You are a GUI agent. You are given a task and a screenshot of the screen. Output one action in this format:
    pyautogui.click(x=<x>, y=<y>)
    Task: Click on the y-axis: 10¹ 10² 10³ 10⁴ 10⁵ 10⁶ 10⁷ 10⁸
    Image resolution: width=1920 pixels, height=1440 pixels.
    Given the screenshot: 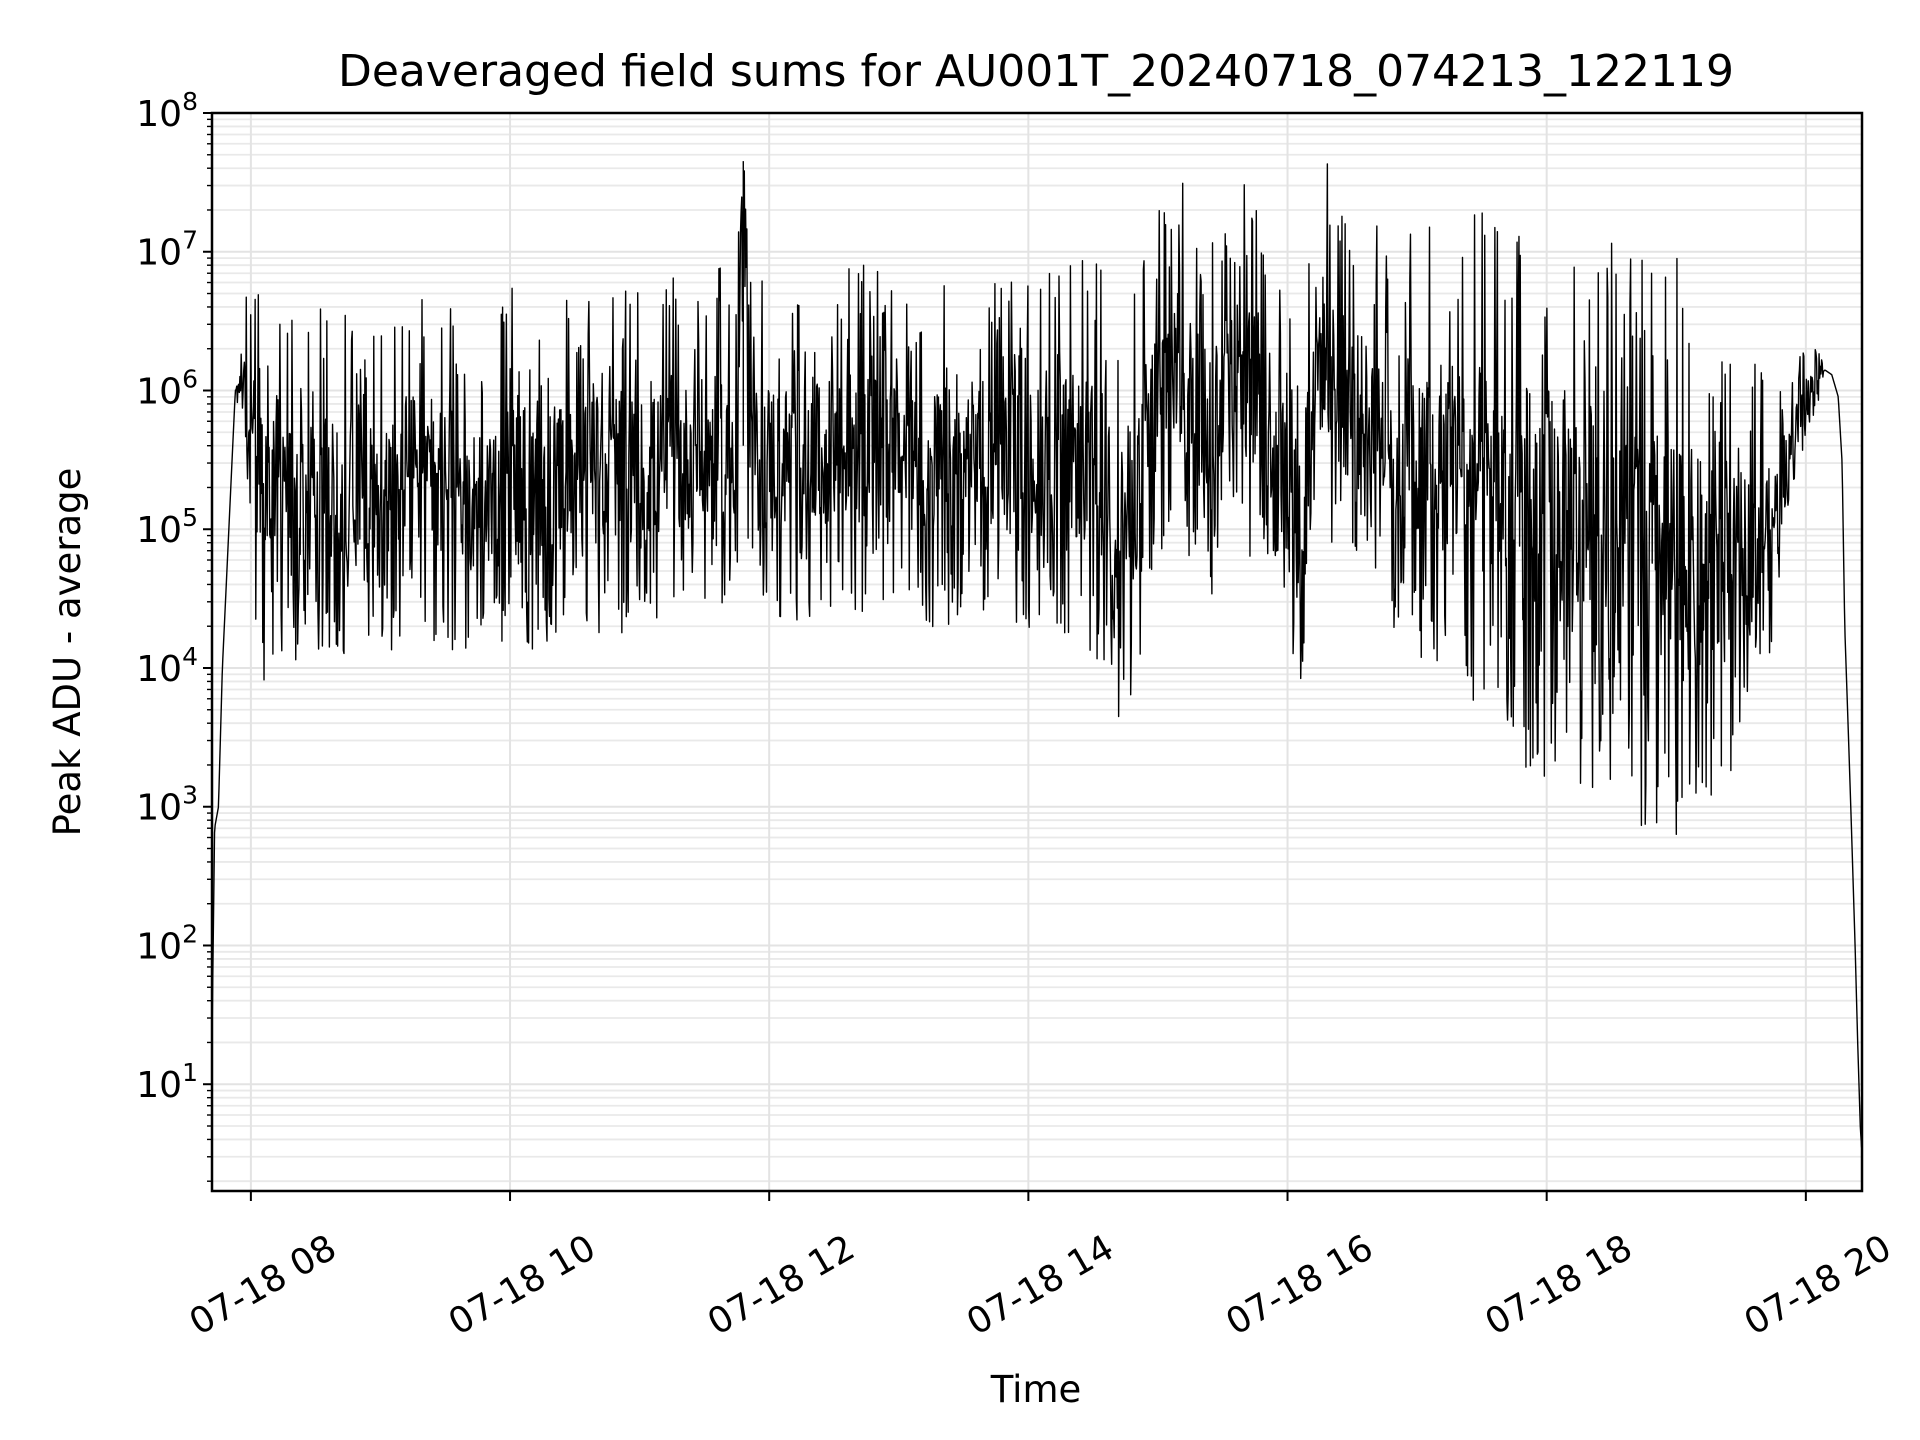 What is the action you would take?
    pyautogui.click(x=174, y=634)
    